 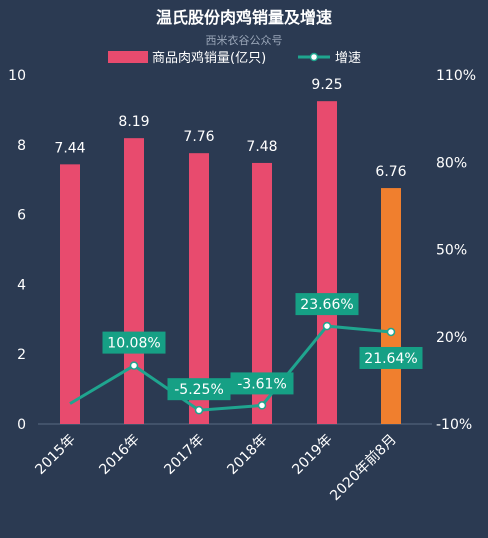 What do you see at coordinates (128, 57) in the screenshot?
I see `legend-bar-swatch` at bounding box center [128, 57].